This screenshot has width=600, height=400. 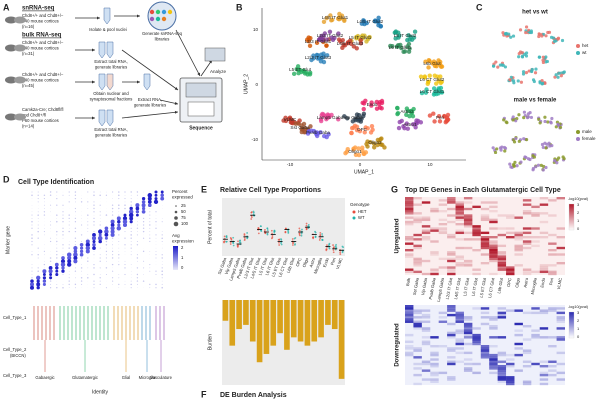 I want to click on label: Camk2a-Cre; Chd8fl/fl, so click(x=42, y=109).